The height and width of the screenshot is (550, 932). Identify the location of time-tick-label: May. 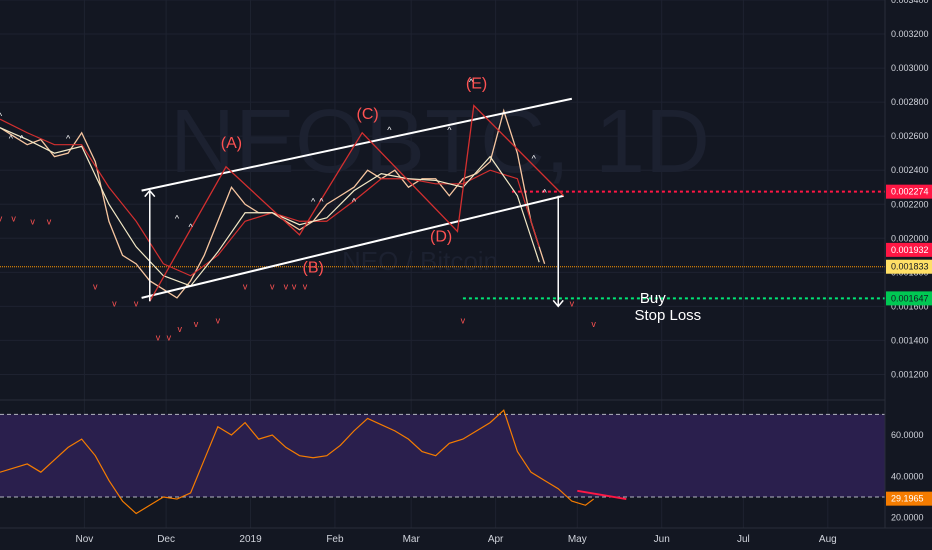
(577, 539).